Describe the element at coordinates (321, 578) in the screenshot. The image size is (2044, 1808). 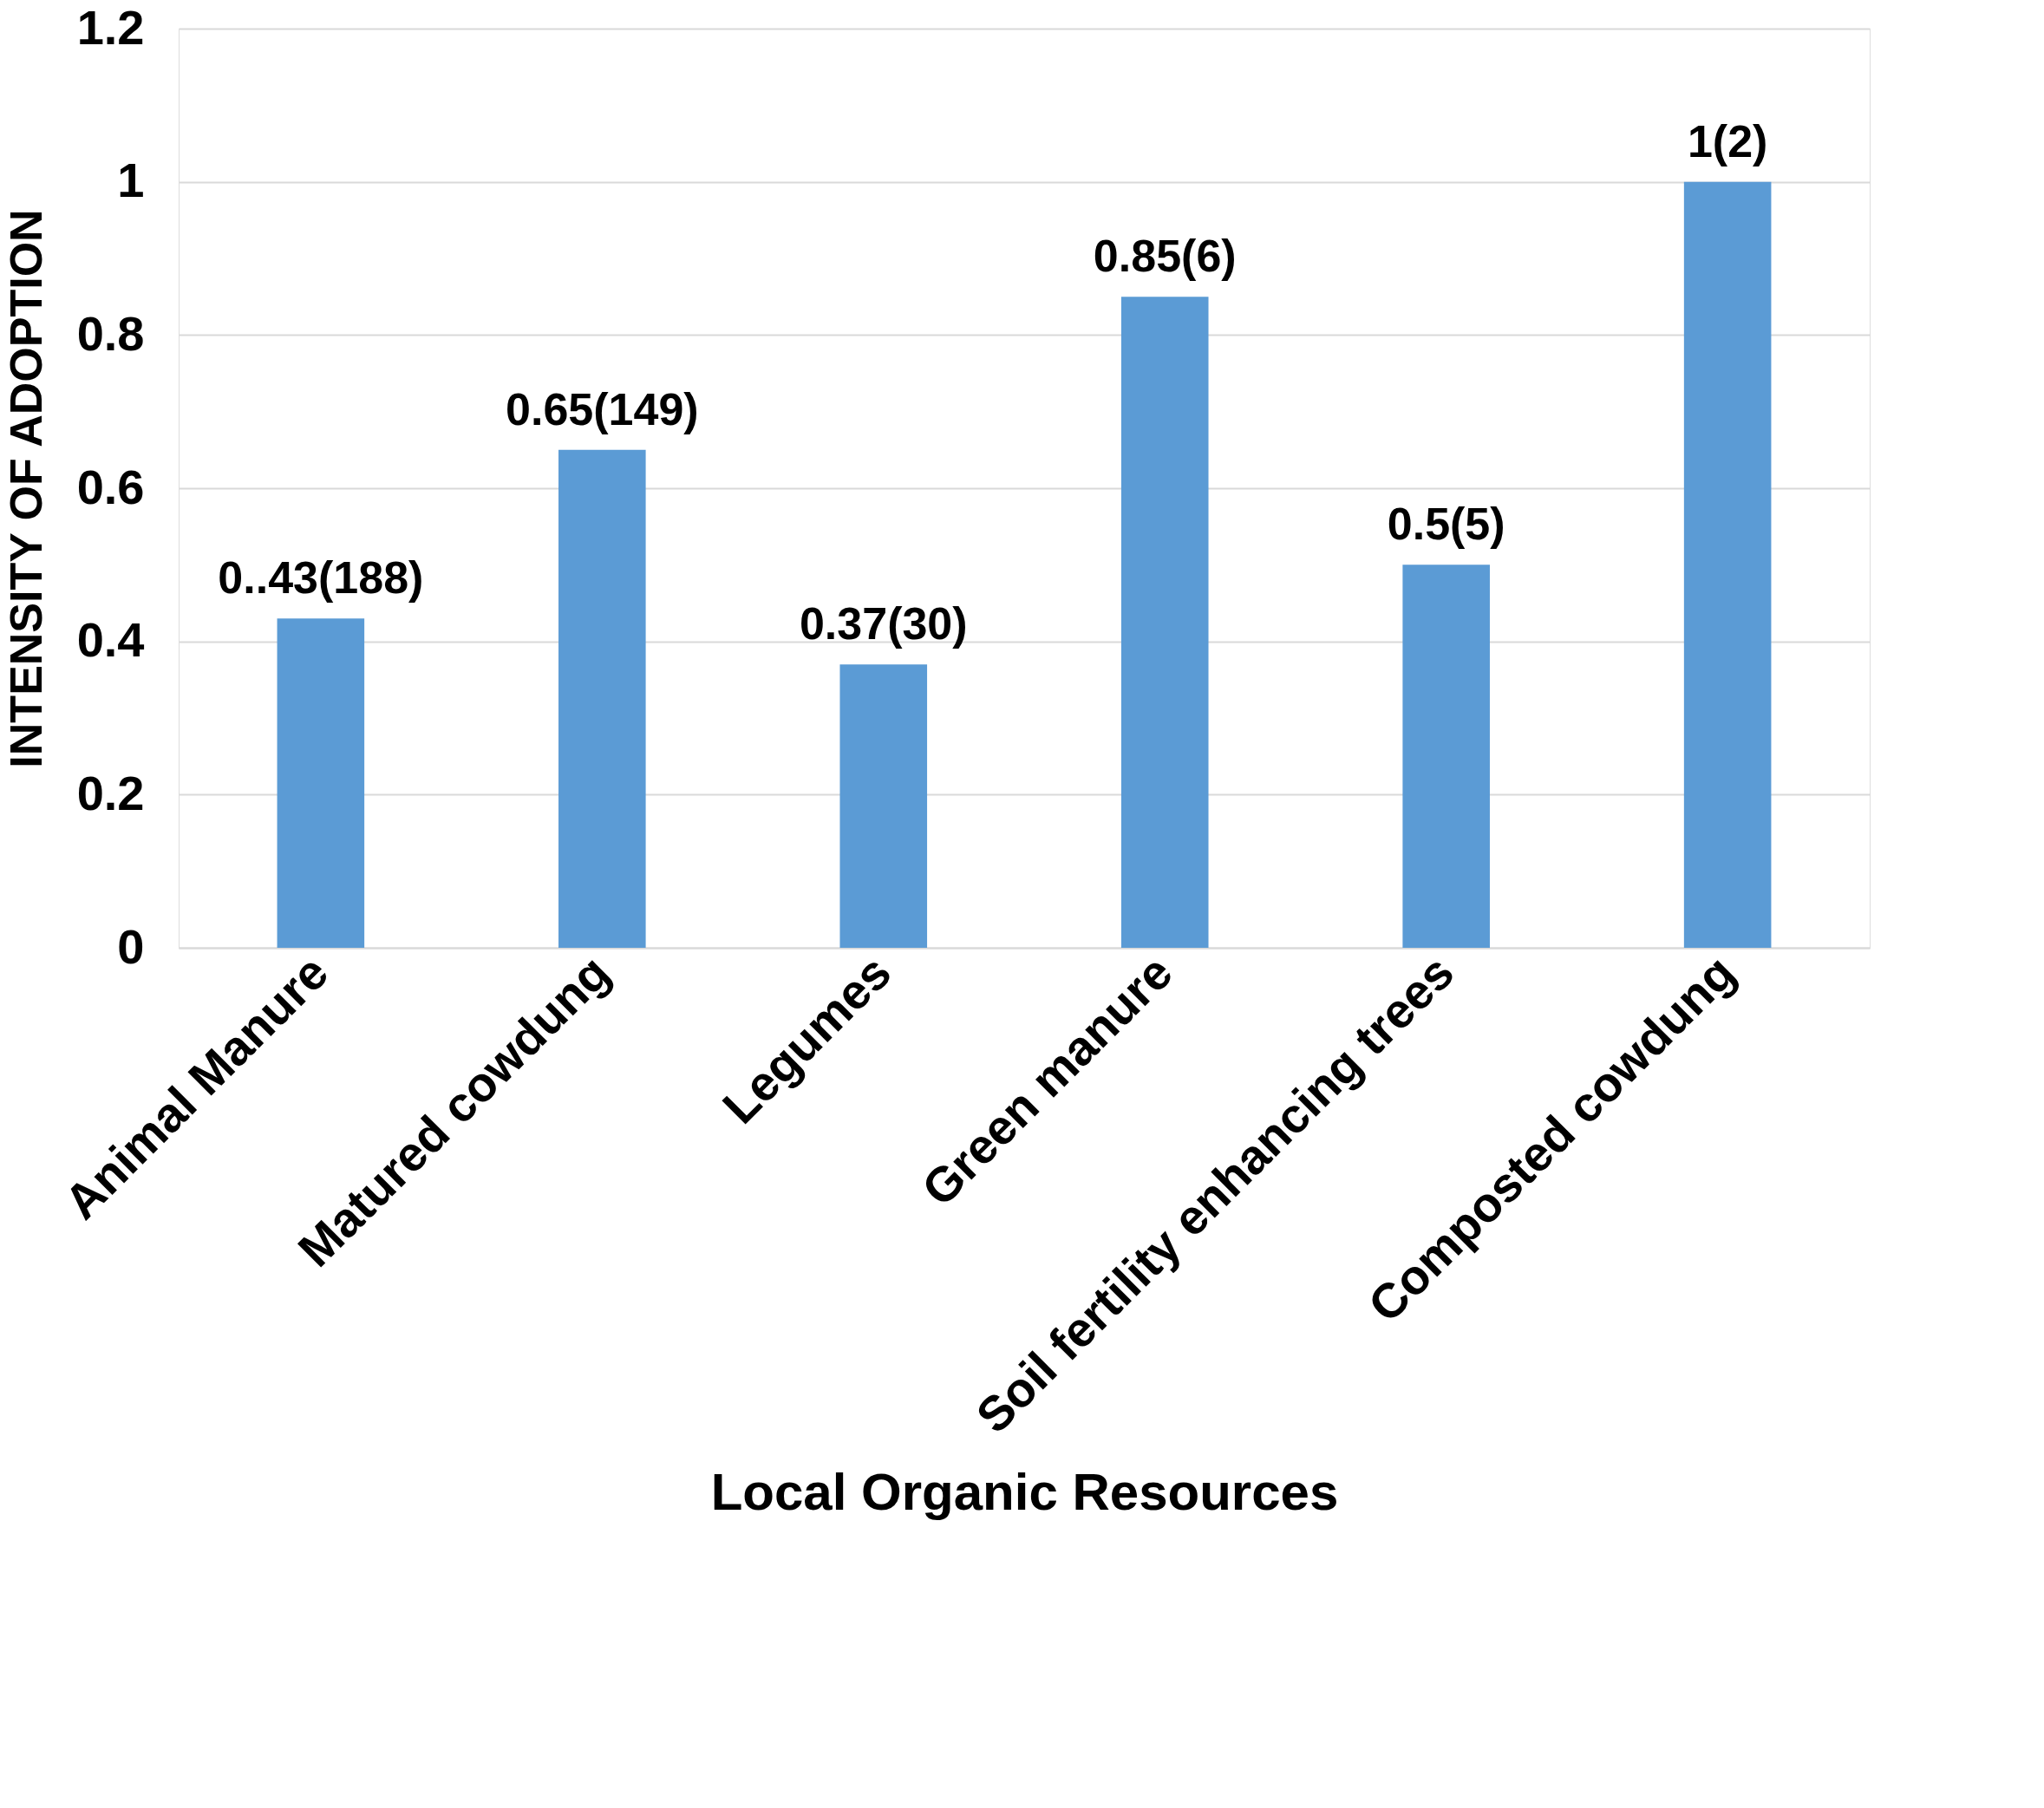
I see `data-label: 0..43(188)` at that location.